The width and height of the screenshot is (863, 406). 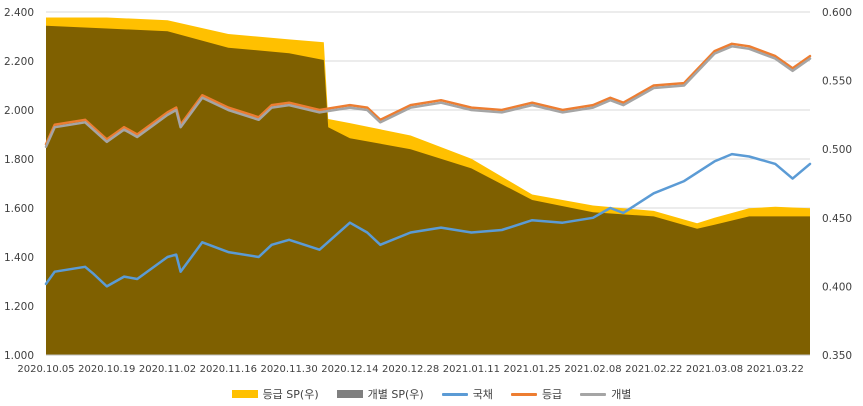 I want to click on legend: 등급 SP(우) 개별 SP(우) 국채 등급 개별, so click(x=431, y=394).